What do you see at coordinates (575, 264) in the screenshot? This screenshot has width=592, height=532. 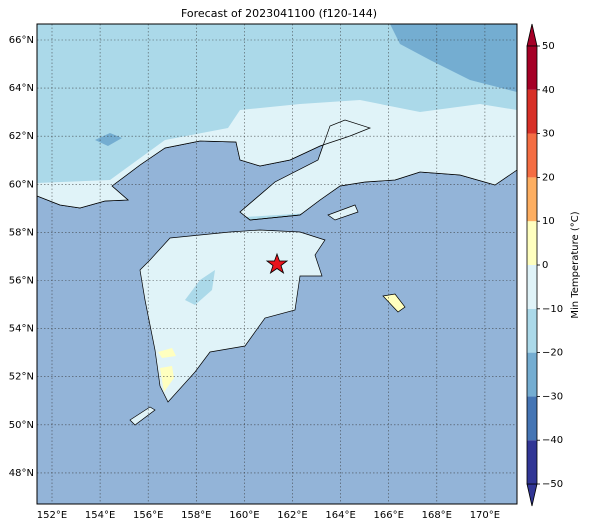 I see `colorbar-label: Min Temperature (°C)` at bounding box center [575, 264].